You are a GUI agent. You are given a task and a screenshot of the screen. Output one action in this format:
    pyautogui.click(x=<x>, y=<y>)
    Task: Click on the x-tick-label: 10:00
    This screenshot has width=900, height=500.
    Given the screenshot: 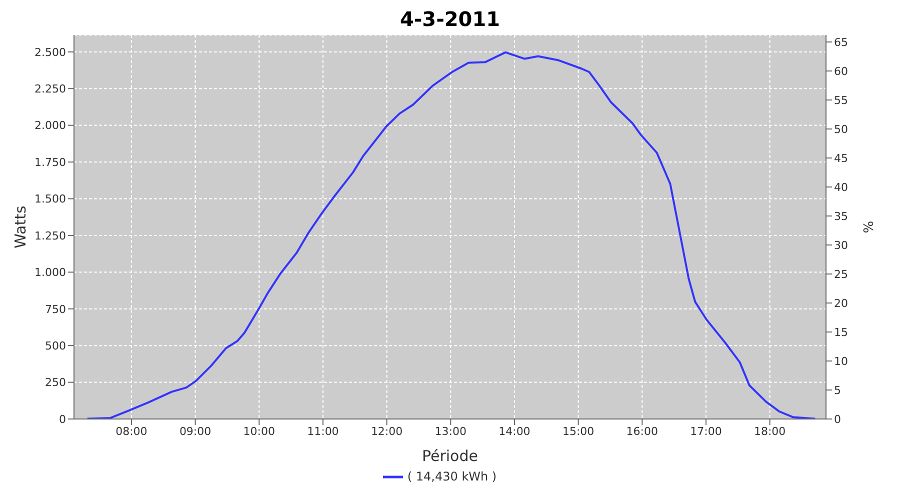 What is the action you would take?
    pyautogui.click(x=259, y=431)
    